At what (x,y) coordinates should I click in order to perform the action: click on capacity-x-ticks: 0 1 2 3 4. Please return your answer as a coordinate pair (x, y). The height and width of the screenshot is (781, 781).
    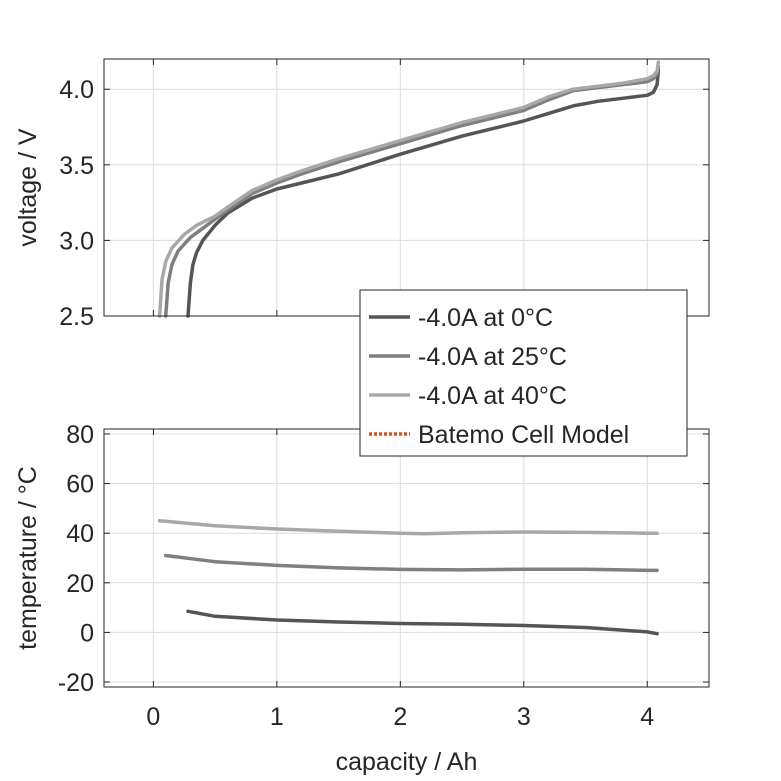
    Looking at the image, I should click on (400, 717).